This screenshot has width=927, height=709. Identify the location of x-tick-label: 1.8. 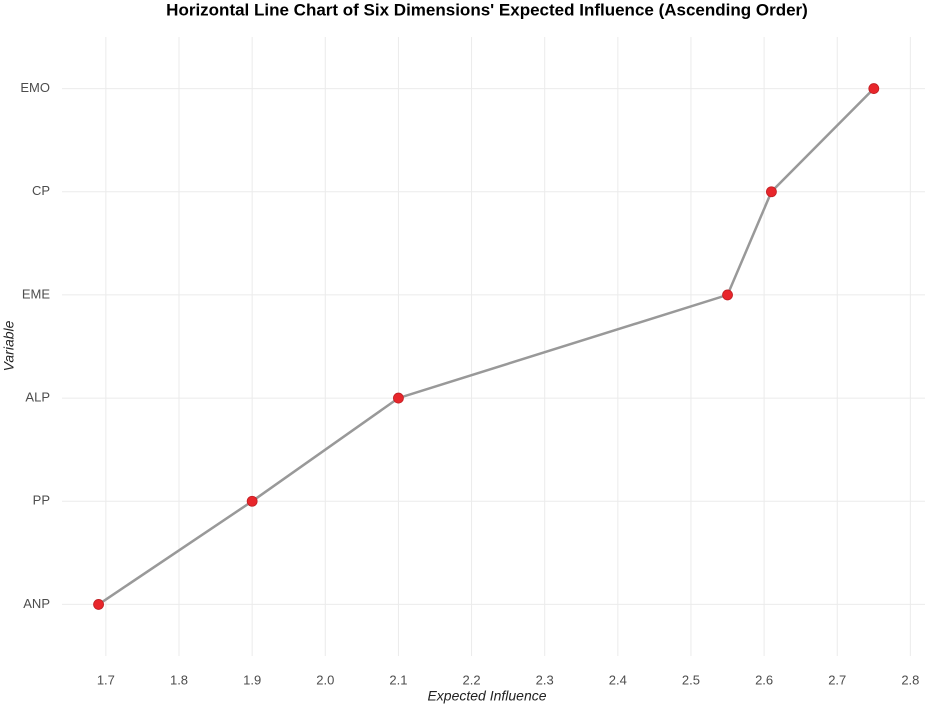
(179, 679).